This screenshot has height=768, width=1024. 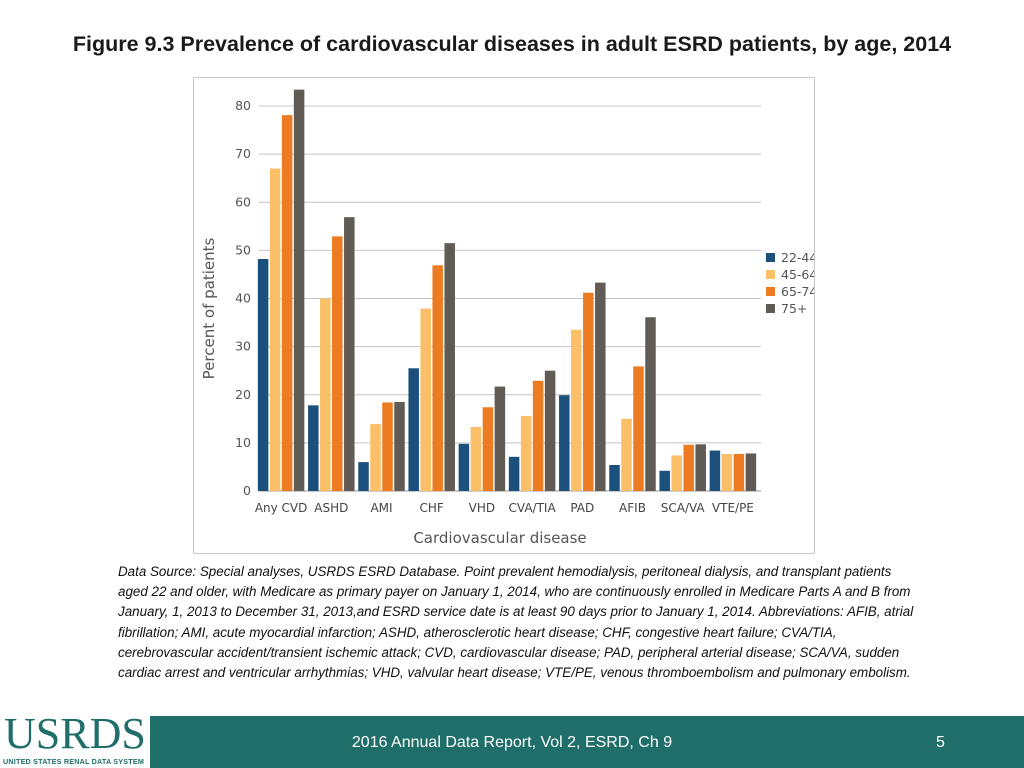 What do you see at coordinates (243, 394) in the screenshot?
I see `y-tick-label: 20` at bounding box center [243, 394].